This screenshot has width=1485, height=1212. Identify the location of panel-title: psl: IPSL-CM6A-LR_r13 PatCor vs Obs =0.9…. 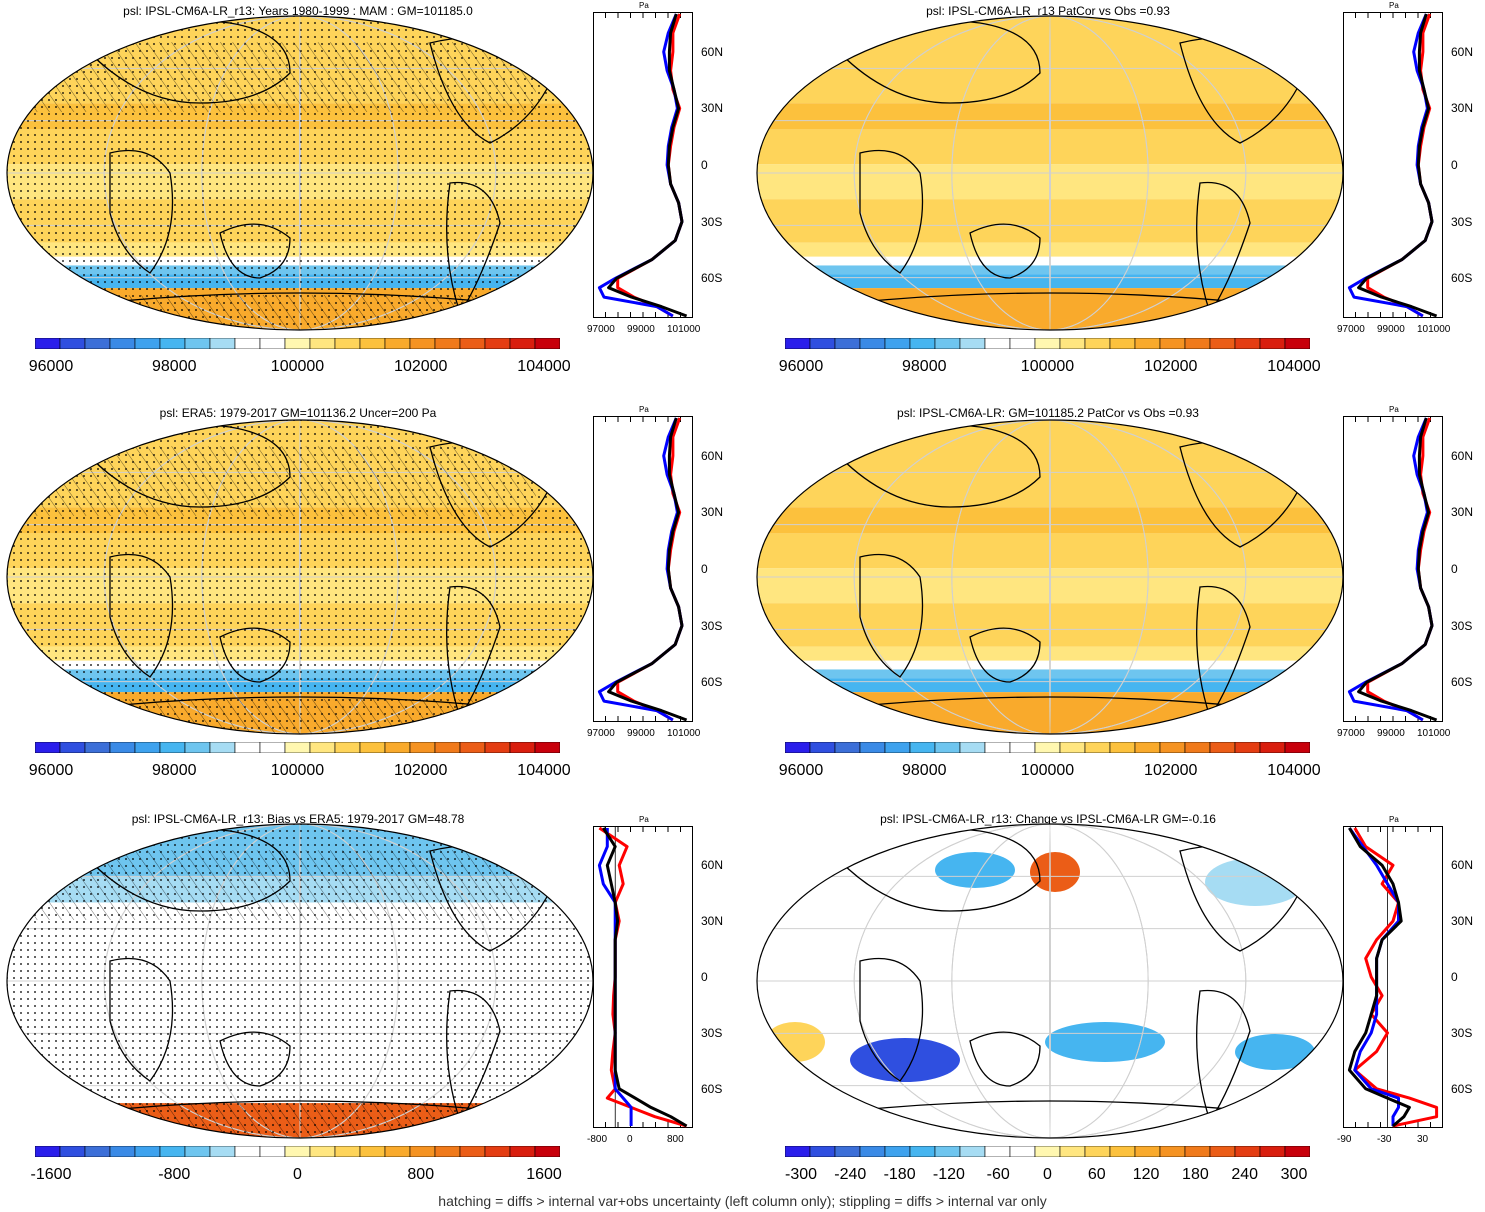
(1048, 11).